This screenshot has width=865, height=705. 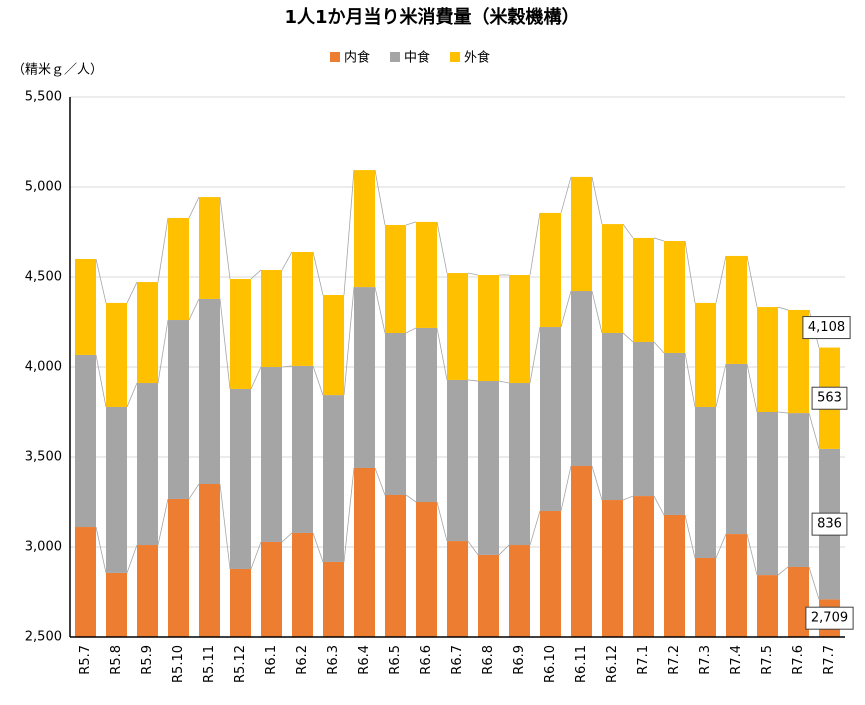 What do you see at coordinates (829, 660) in the screenshot?
I see `x-tick-label: R7.7` at bounding box center [829, 660].